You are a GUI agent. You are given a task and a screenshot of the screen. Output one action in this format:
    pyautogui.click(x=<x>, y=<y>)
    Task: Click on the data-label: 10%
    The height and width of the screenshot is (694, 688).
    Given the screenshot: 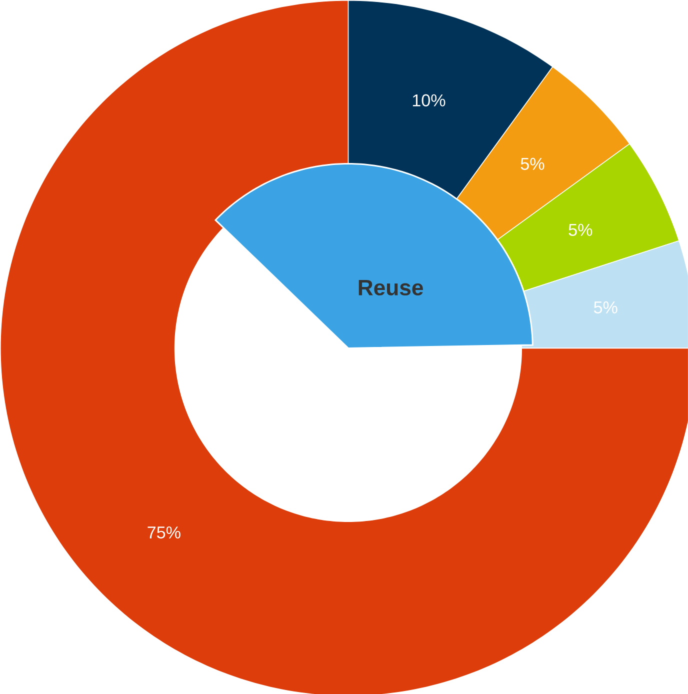 What is the action you would take?
    pyautogui.click(x=429, y=100)
    